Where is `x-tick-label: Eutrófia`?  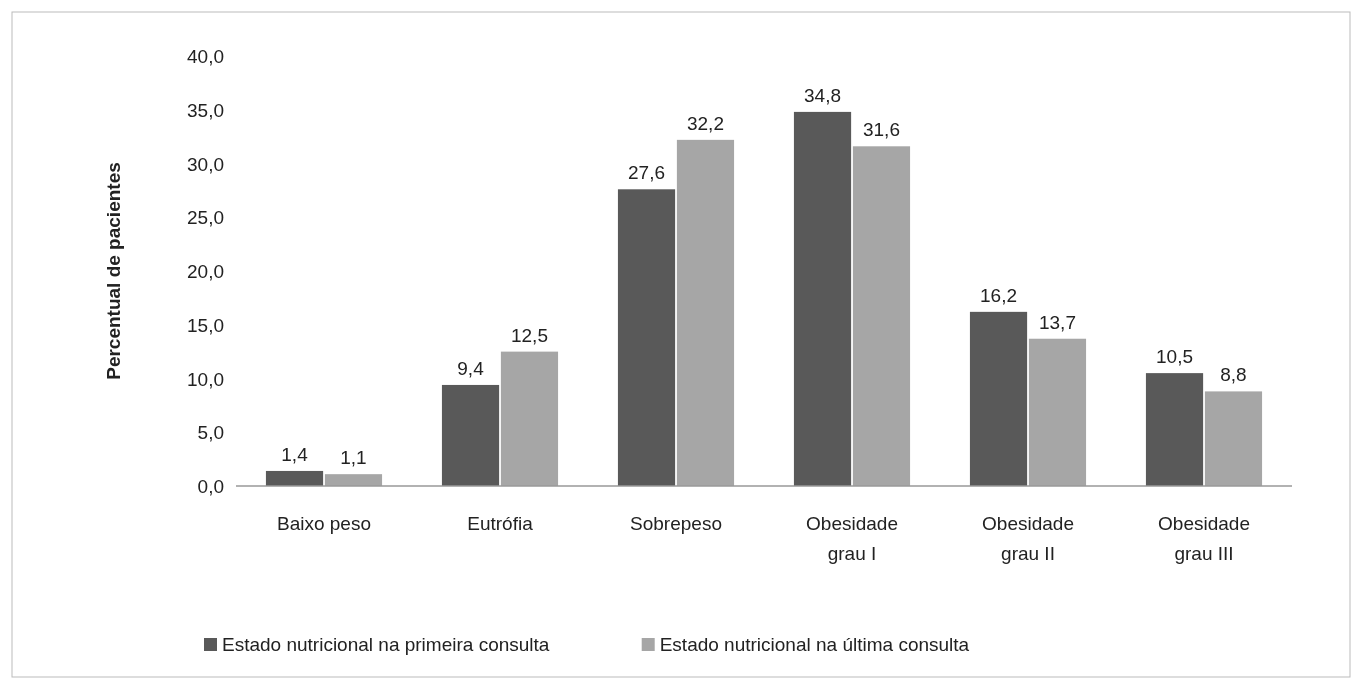
x-tick-label: Eutrófia is located at coordinates (500, 523).